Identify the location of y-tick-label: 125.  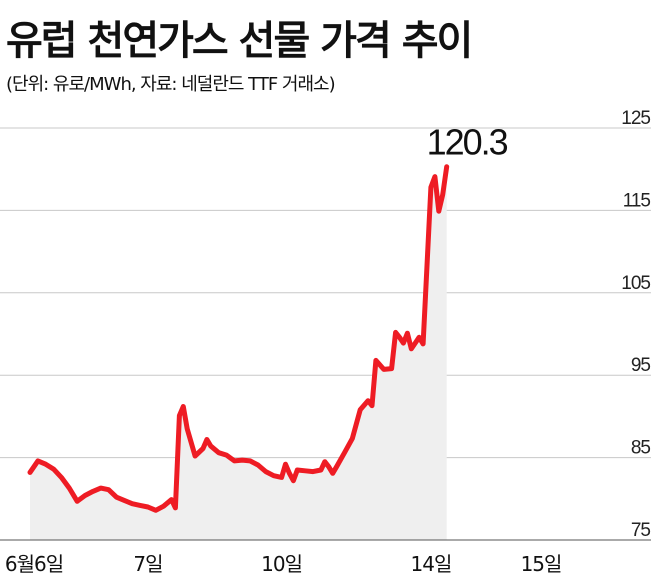
(635, 118).